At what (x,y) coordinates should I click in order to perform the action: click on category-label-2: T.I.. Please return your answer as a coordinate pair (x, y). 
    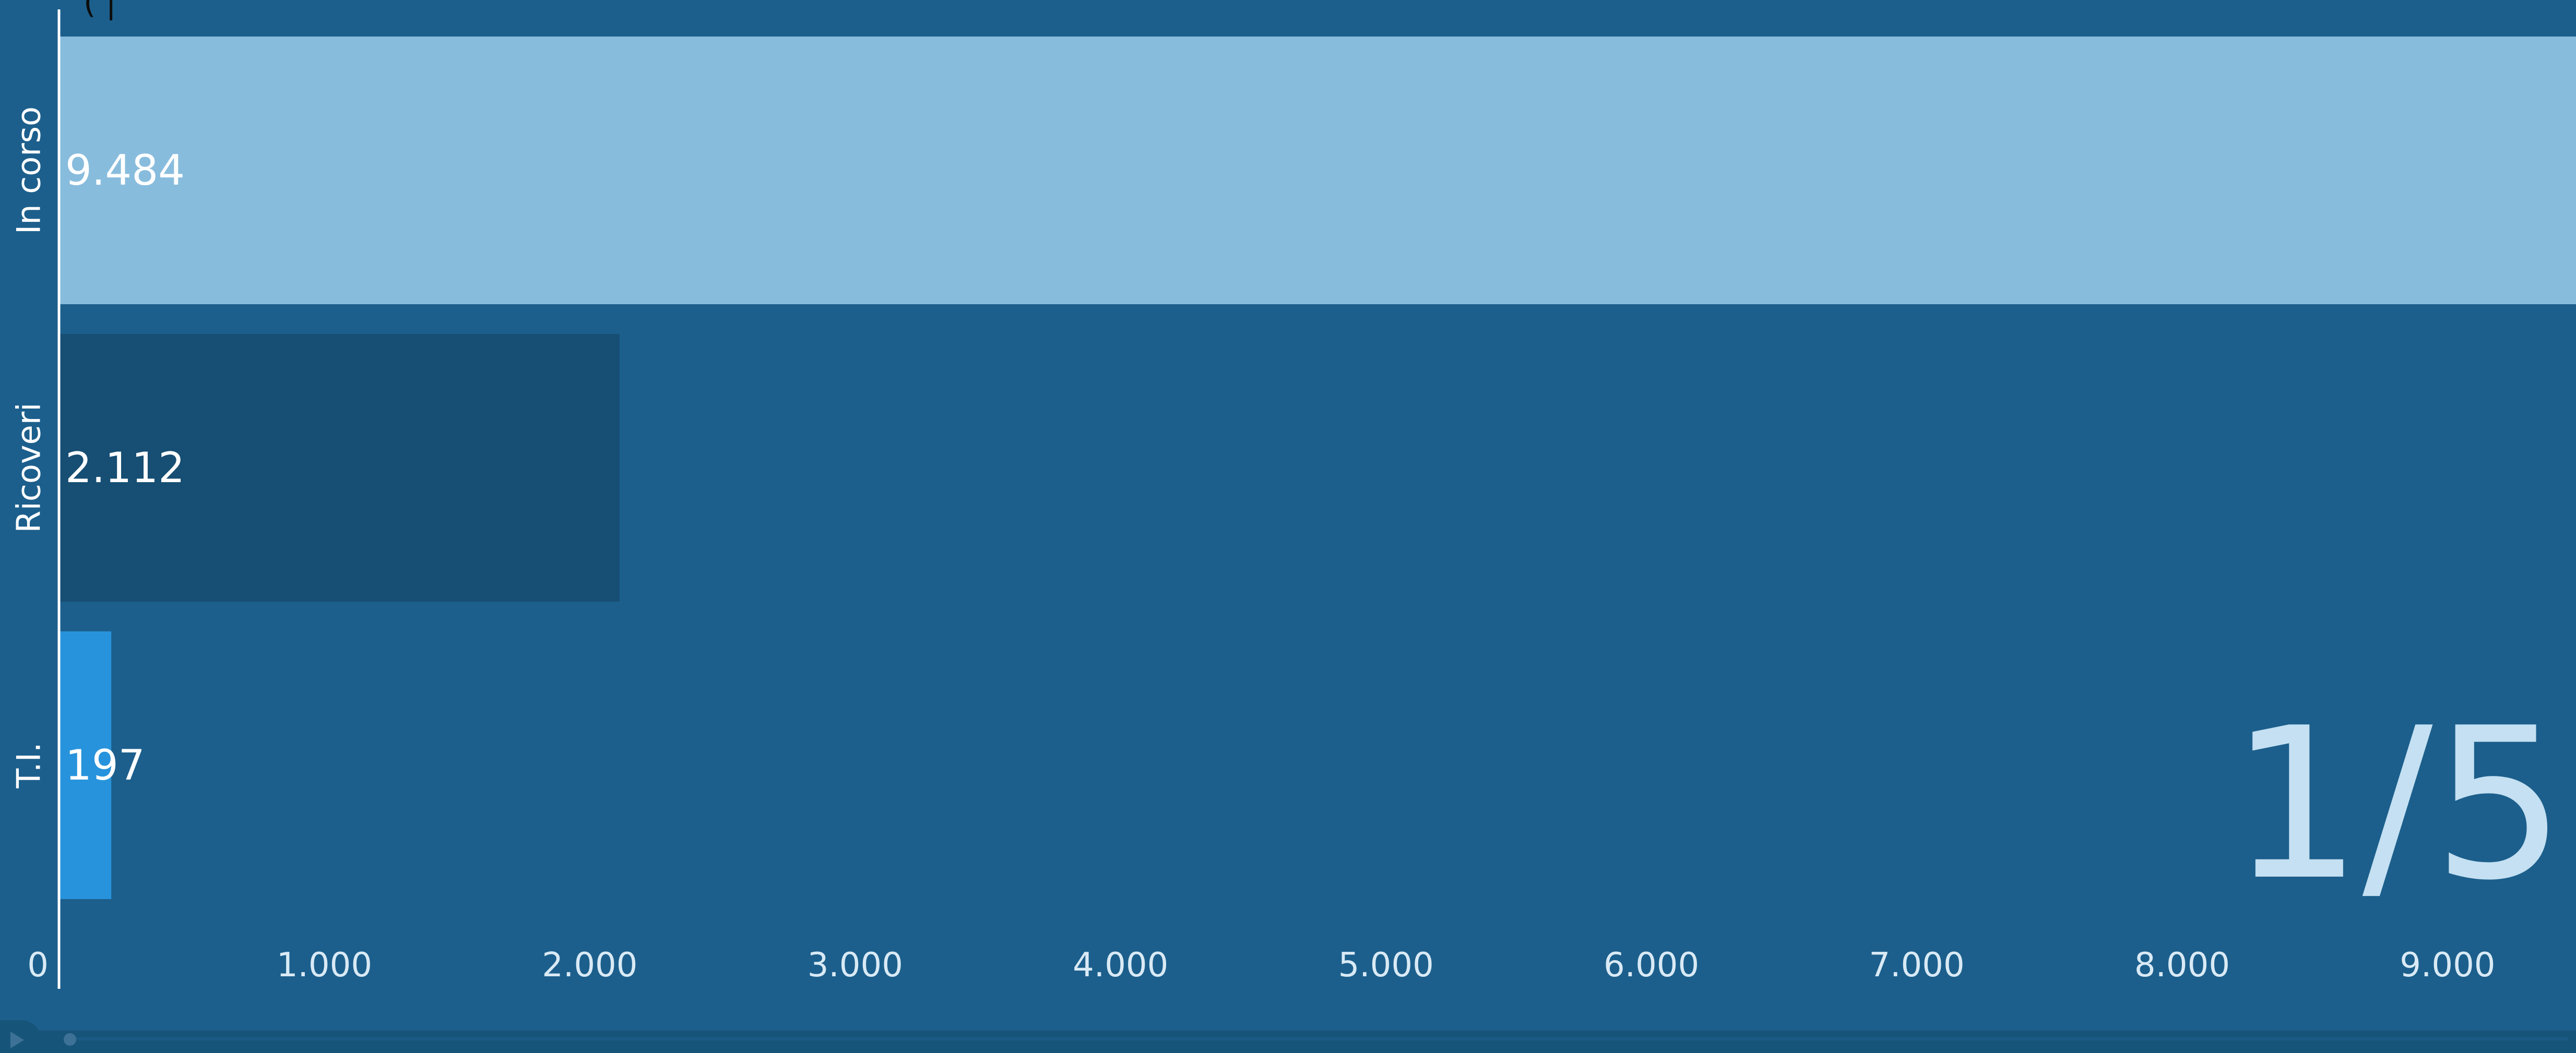
    Looking at the image, I should click on (29, 765).